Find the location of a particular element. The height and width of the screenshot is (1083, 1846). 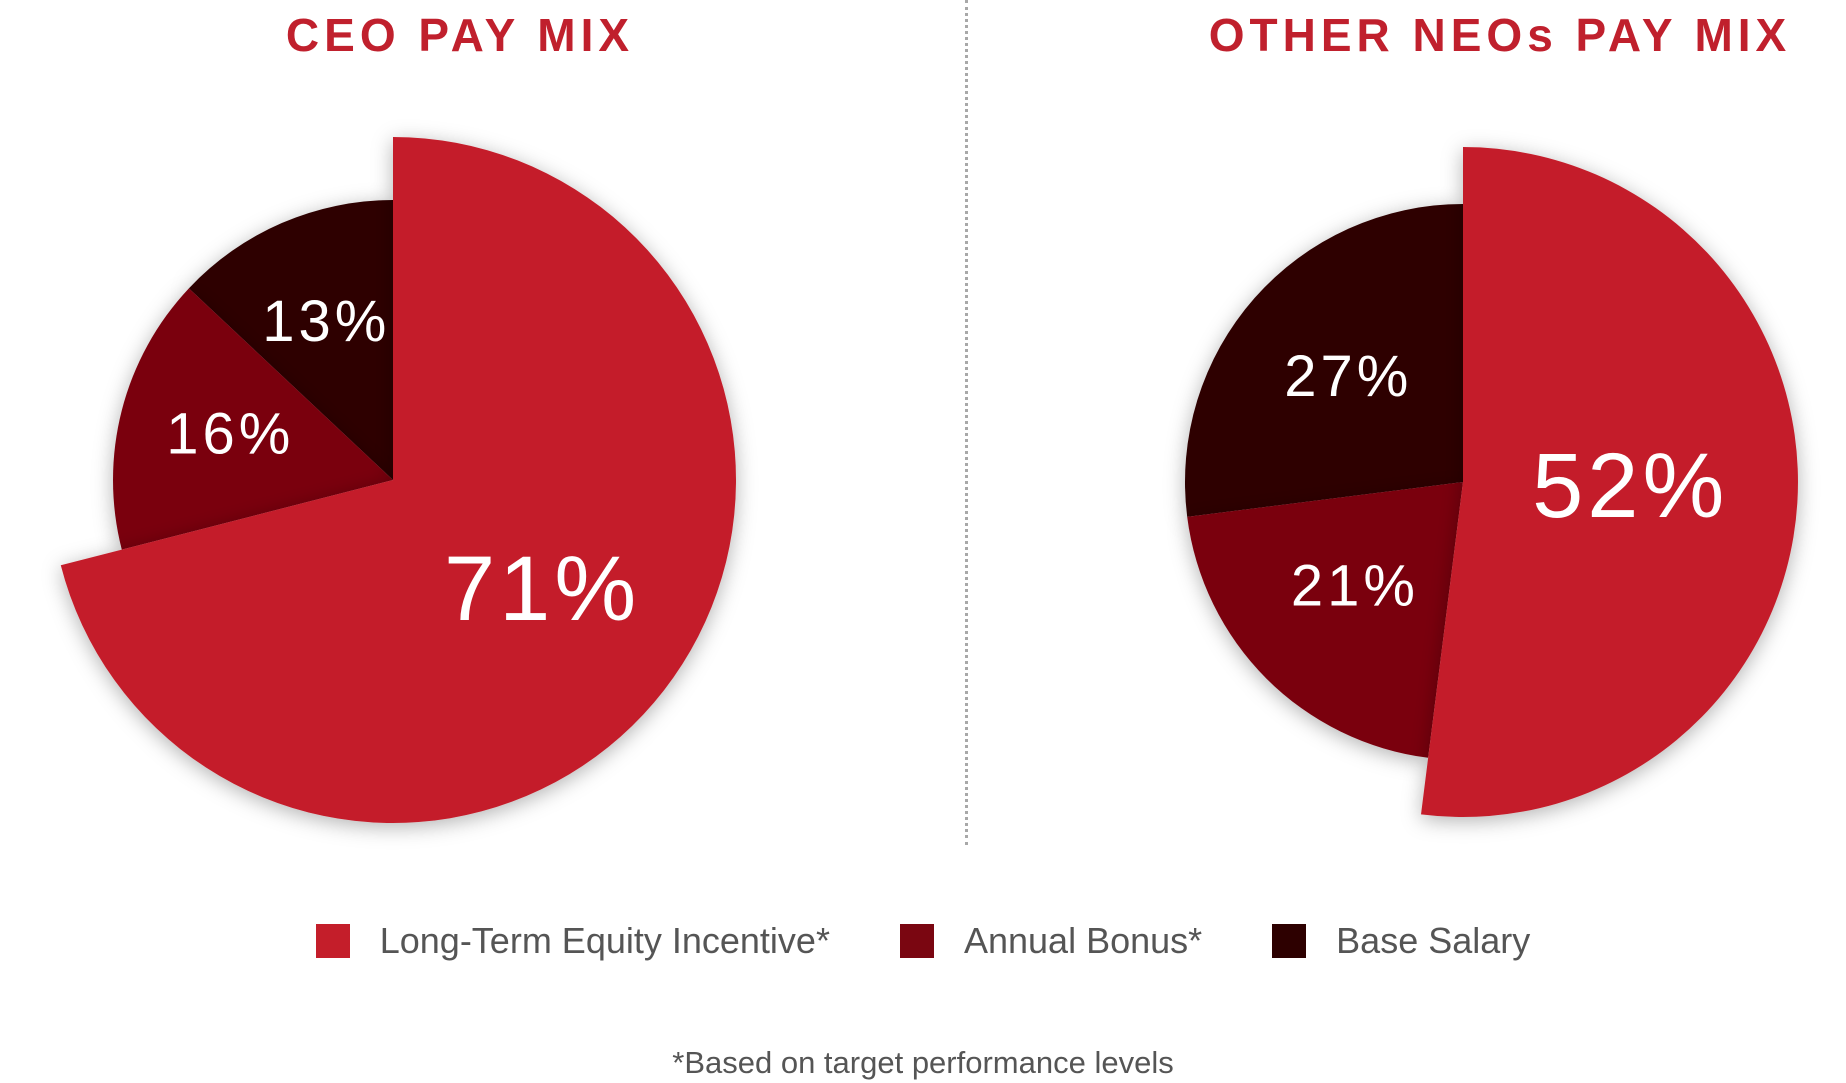

legend-label-bonus: Annual Bonus* is located at coordinates (1083, 940).